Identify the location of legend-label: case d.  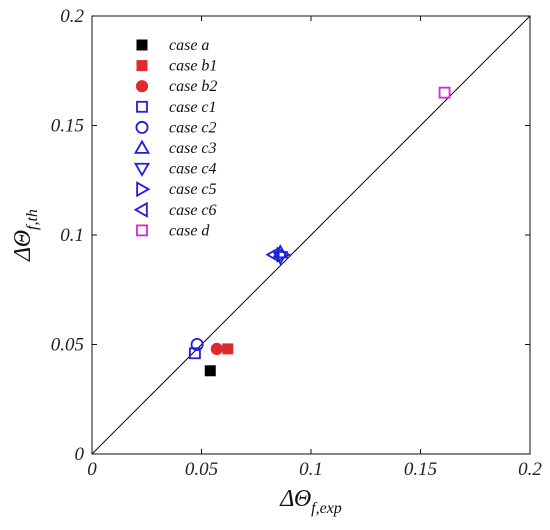
(189, 230).